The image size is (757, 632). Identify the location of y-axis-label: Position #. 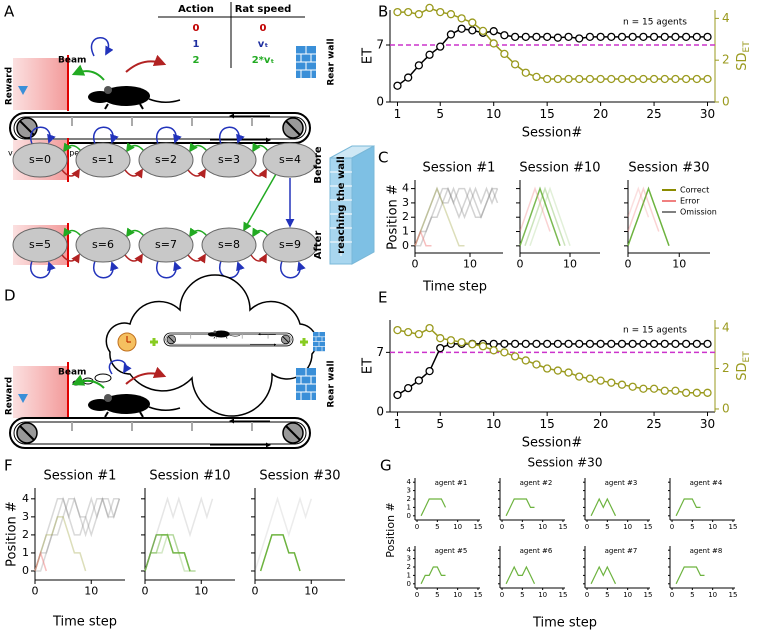
(12, 534).